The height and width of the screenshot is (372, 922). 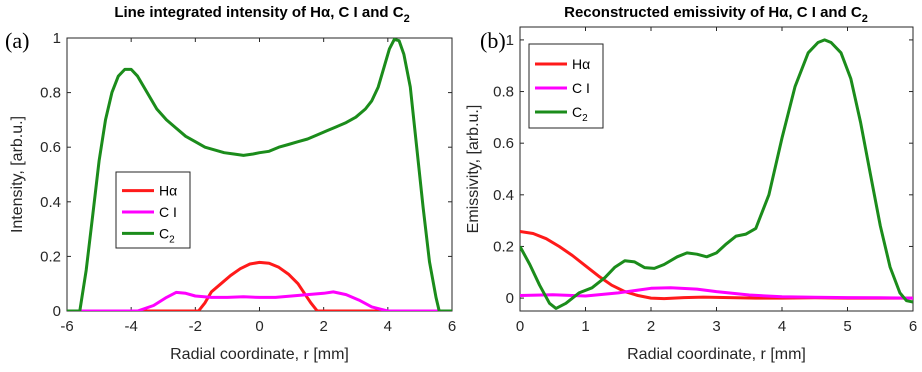 I want to click on x-tick-label: -6, so click(x=66, y=326).